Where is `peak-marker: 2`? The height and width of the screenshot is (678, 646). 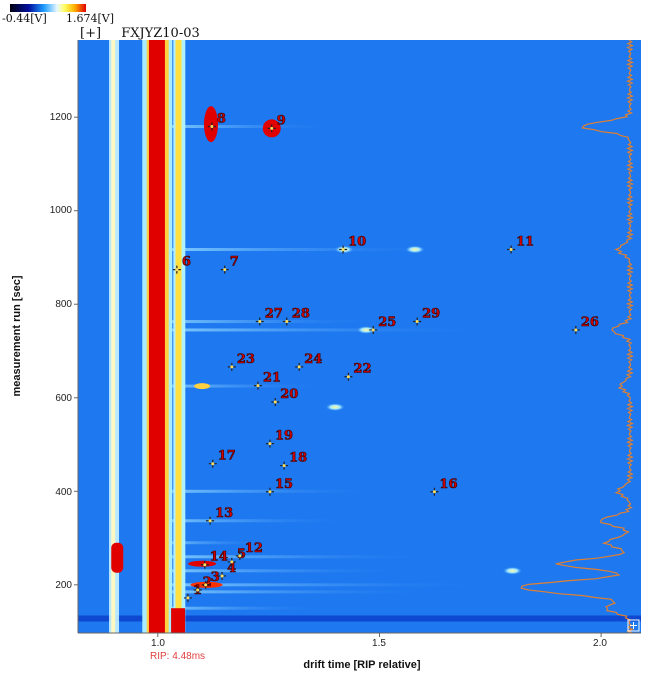
peak-marker: 2 is located at coordinates (202, 584).